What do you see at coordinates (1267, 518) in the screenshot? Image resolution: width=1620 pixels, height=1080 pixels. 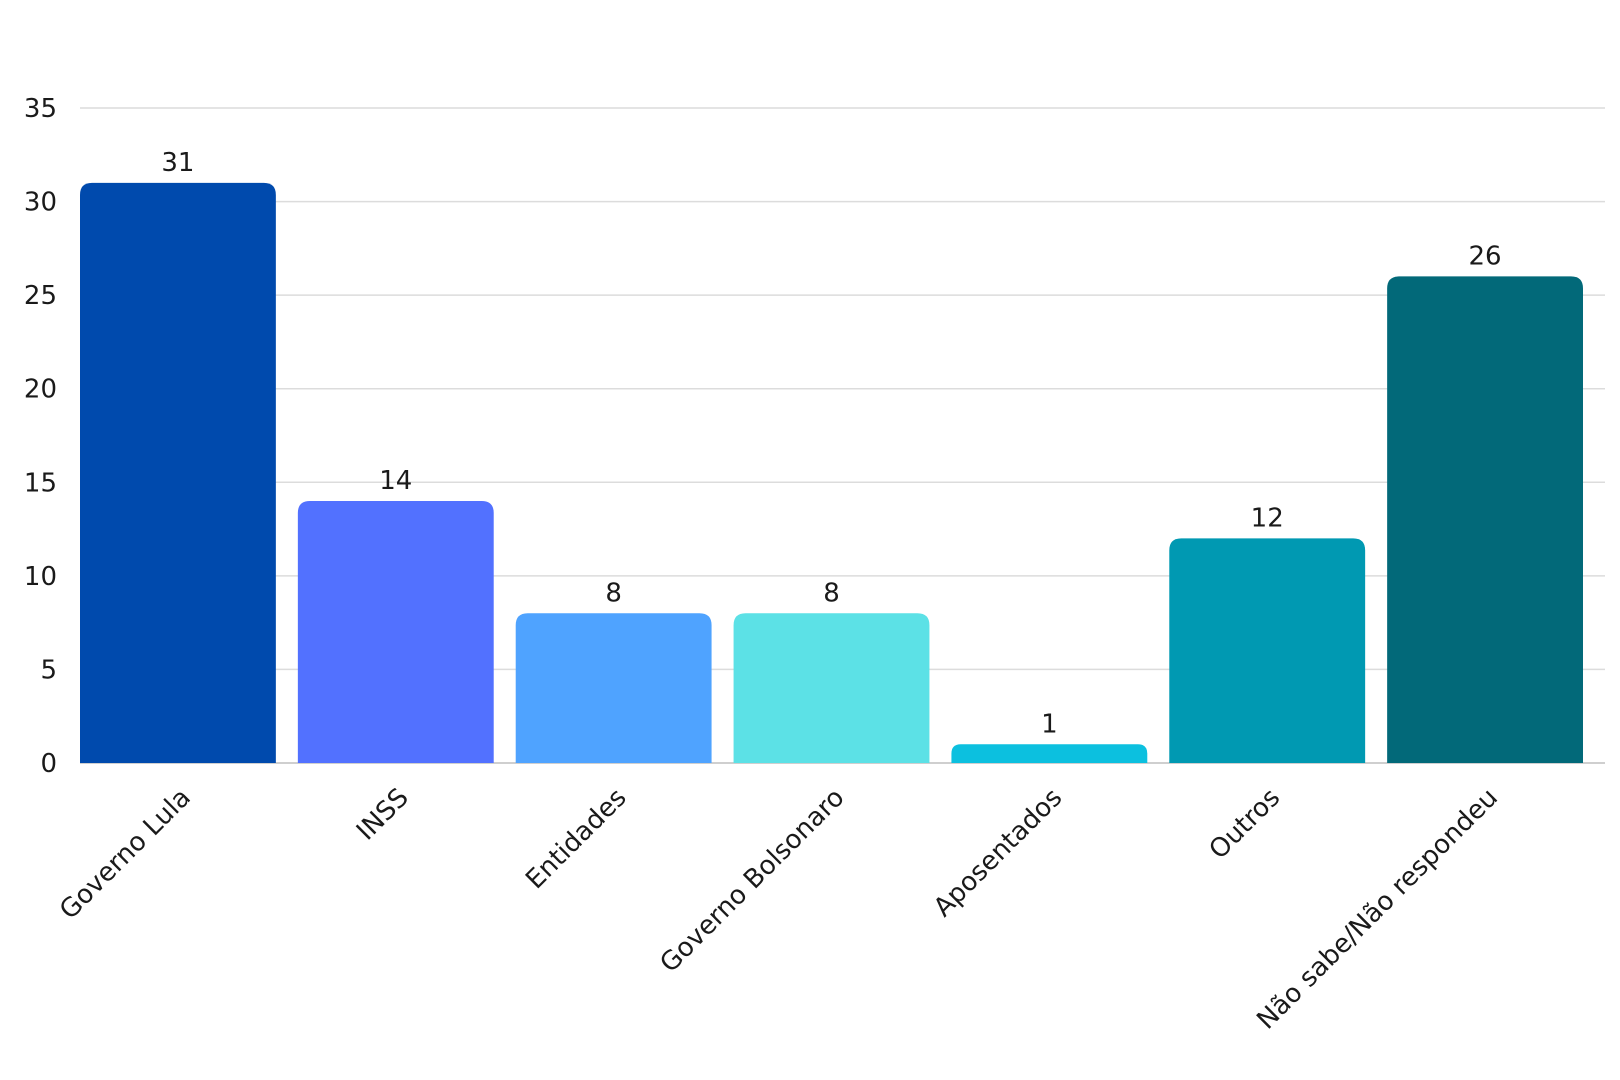 I see `data-label: 12` at bounding box center [1267, 518].